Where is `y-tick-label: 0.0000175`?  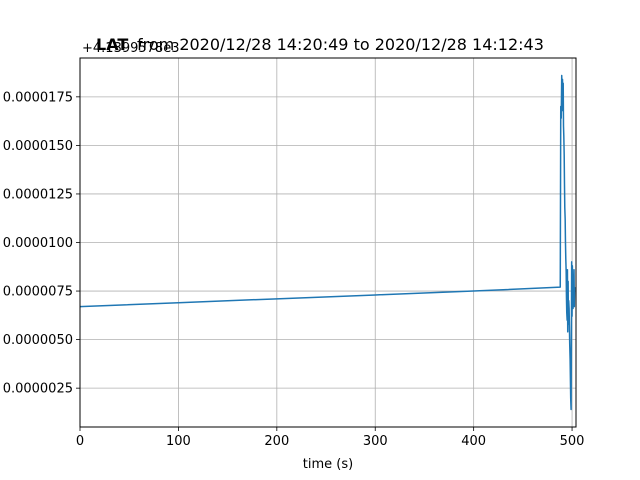 y-tick-label: 0.0000175 is located at coordinates (38, 97).